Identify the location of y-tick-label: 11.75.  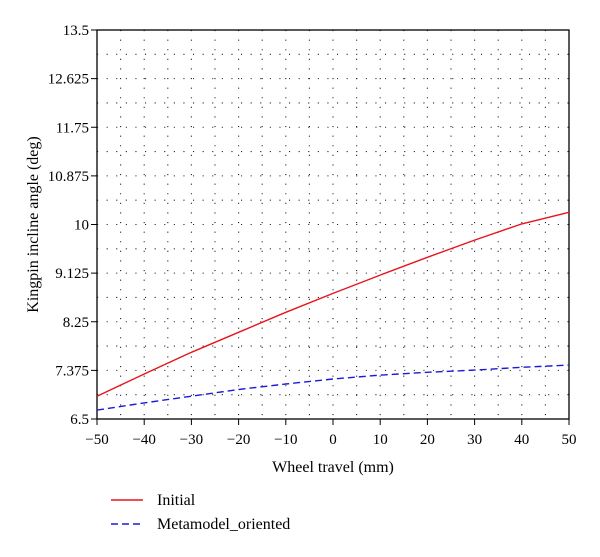
(72, 128).